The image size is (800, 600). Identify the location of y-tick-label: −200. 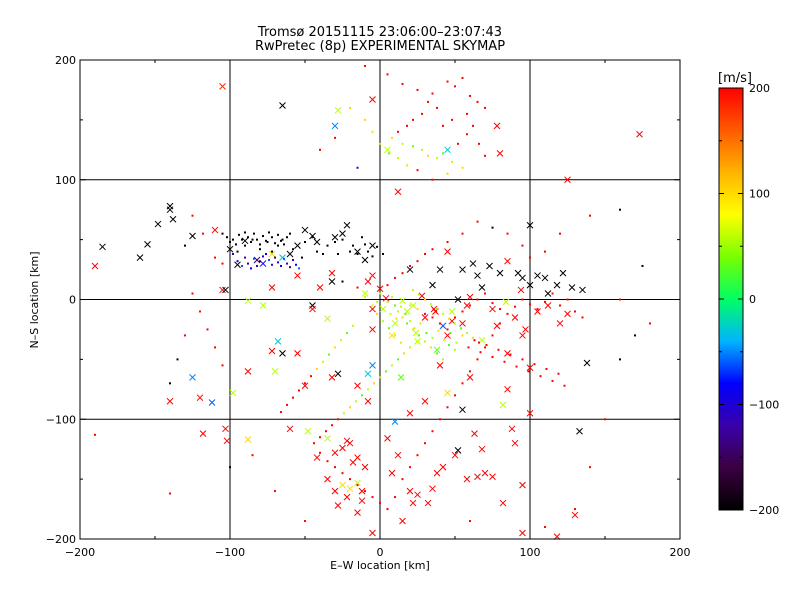
(61, 539).